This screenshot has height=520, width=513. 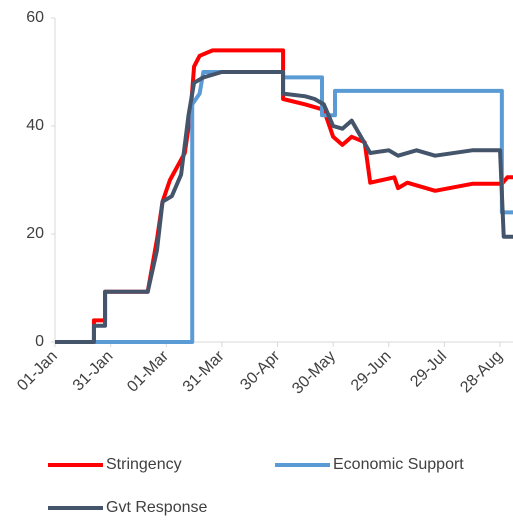 What do you see at coordinates (35, 233) in the screenshot?
I see `y-tick-label: 20` at bounding box center [35, 233].